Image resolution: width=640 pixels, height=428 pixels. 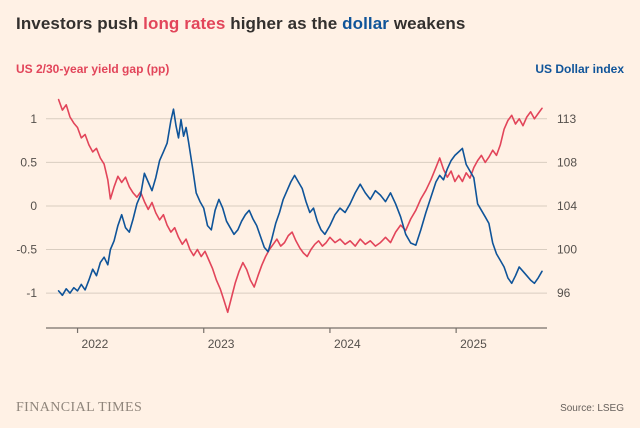 I want to click on footer: FINANCIAL TIMES Source: LSEG, so click(x=320, y=408).